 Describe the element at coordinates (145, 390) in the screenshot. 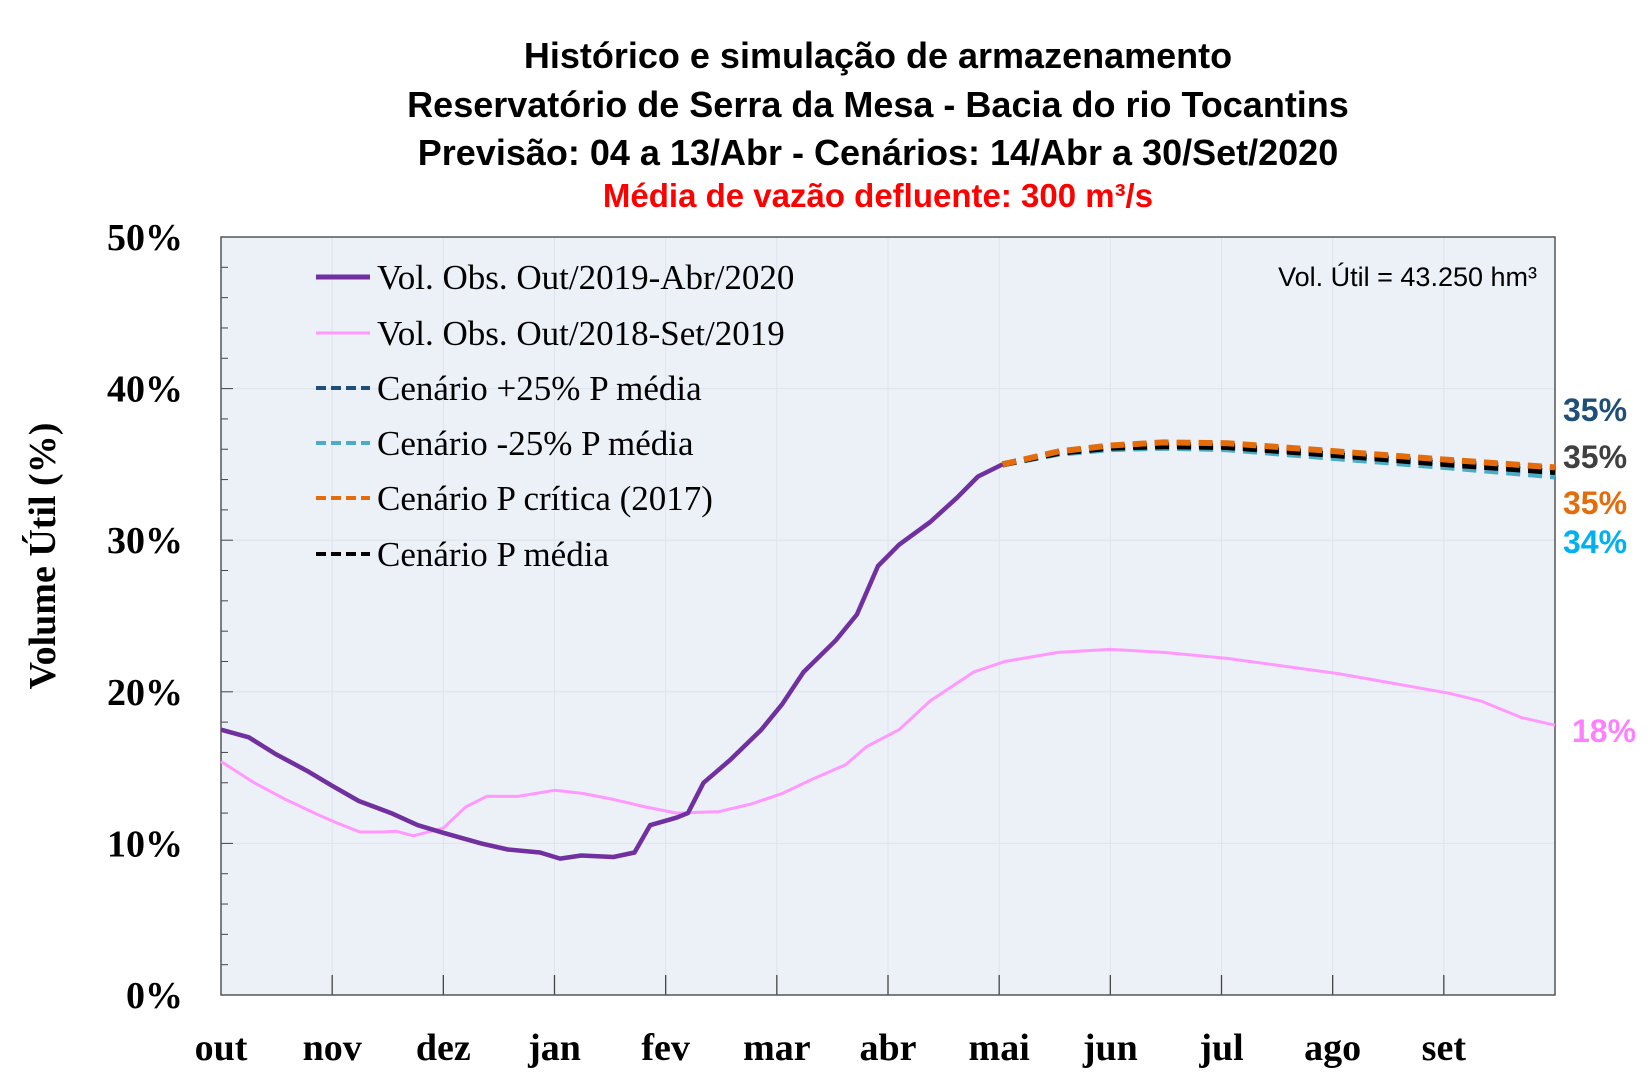

I see `y-tick-label: 40%` at that location.